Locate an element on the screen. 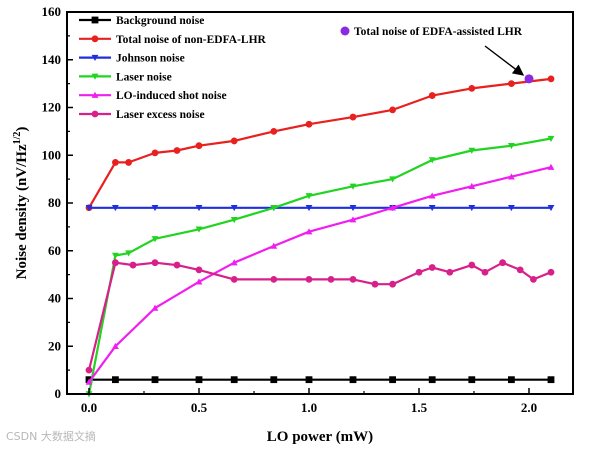 The width and height of the screenshot is (600, 450). watermark: CSDN 大数据文摘 is located at coordinates (51, 436).